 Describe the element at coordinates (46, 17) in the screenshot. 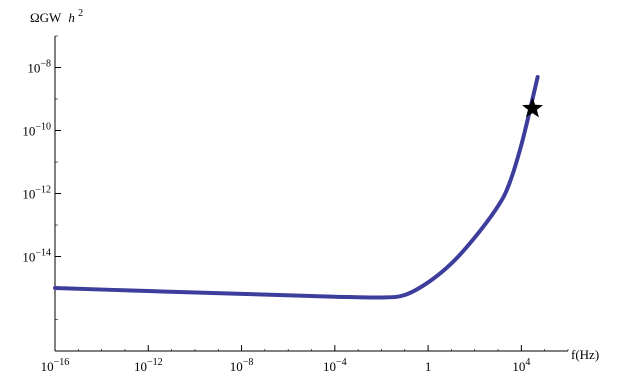

I see `y-axis-label-main: ΩGW` at that location.